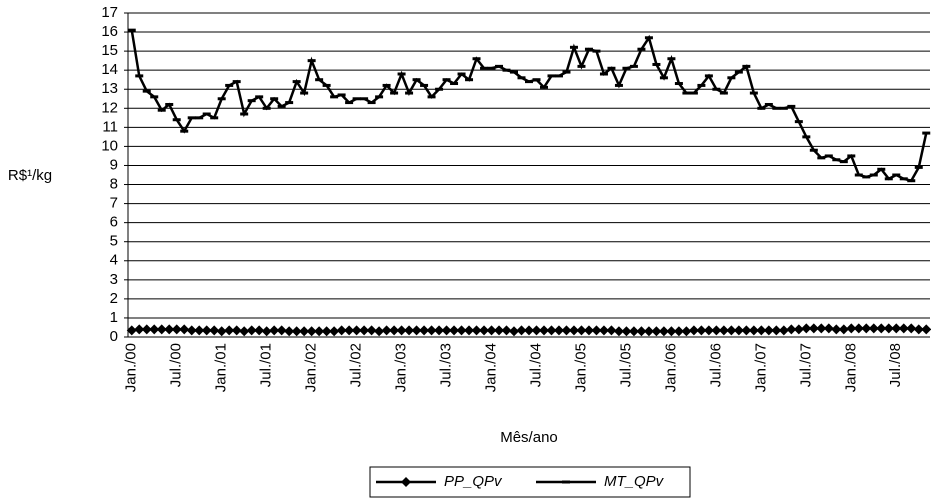 This screenshot has width=931, height=498. What do you see at coordinates (535, 365) in the screenshot?
I see `x-tick-label: Jul./04` at bounding box center [535, 365].